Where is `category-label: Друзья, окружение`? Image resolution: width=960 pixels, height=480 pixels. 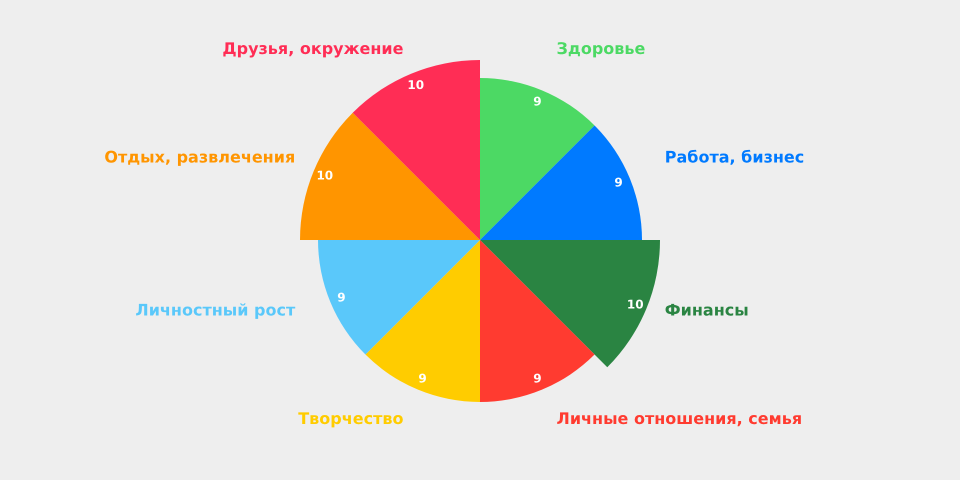 category-label: Друзья, окружение is located at coordinates (313, 48).